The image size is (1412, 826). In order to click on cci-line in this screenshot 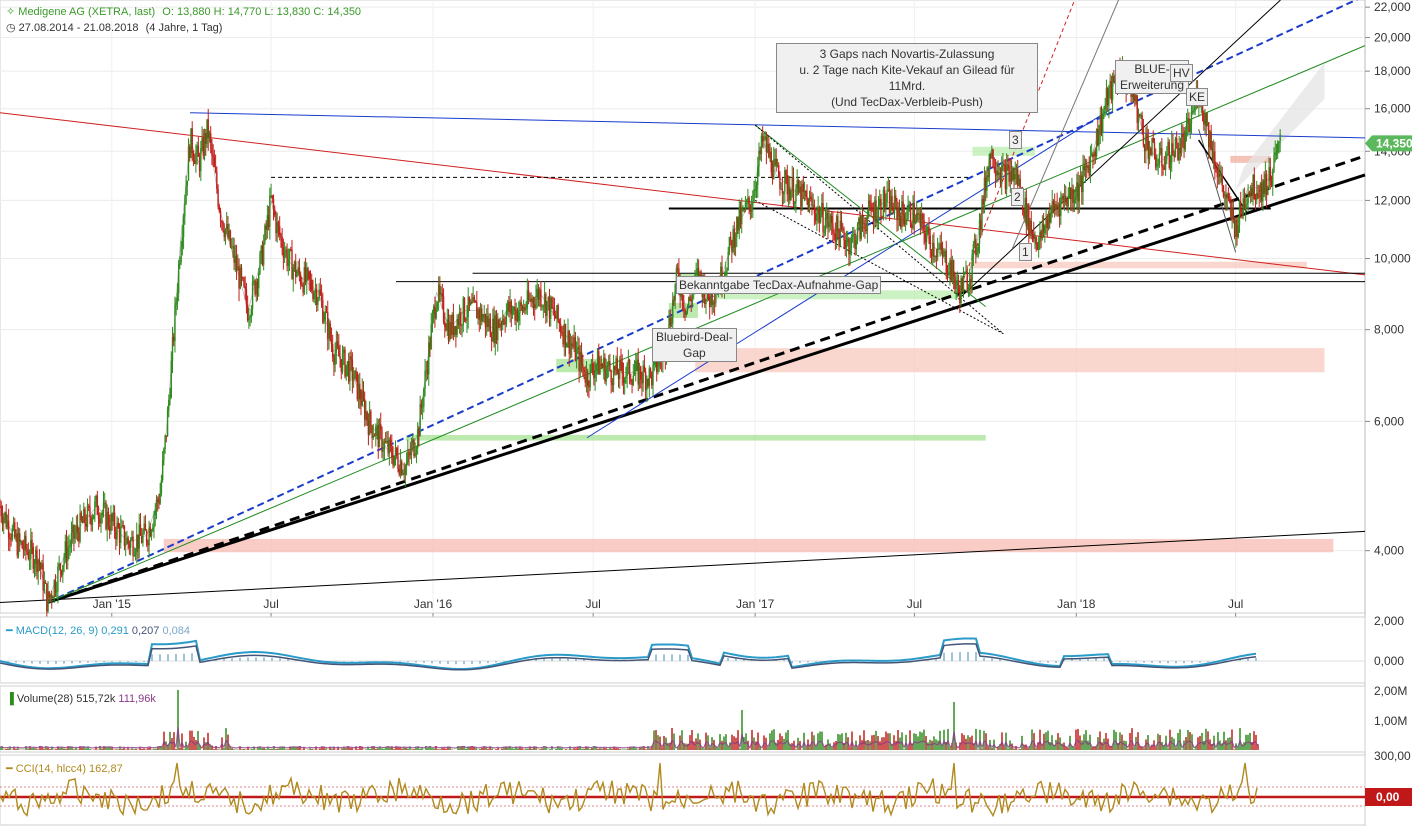, I will do `click(629, 790)`.